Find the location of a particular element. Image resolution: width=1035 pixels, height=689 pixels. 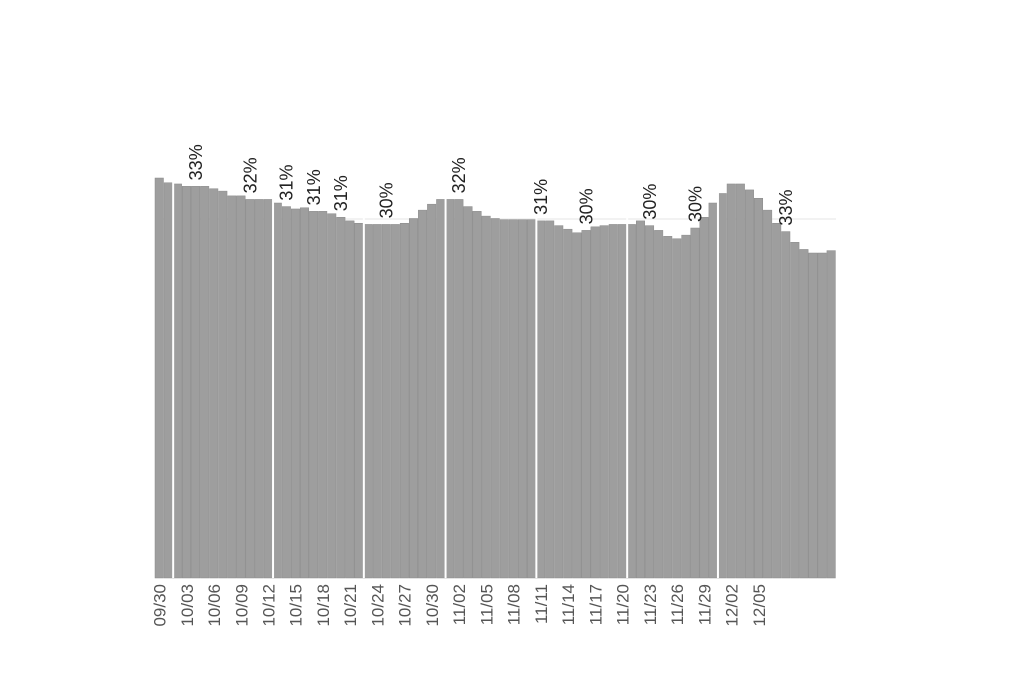

x-tick-label: 11/17 is located at coordinates (595, 604).